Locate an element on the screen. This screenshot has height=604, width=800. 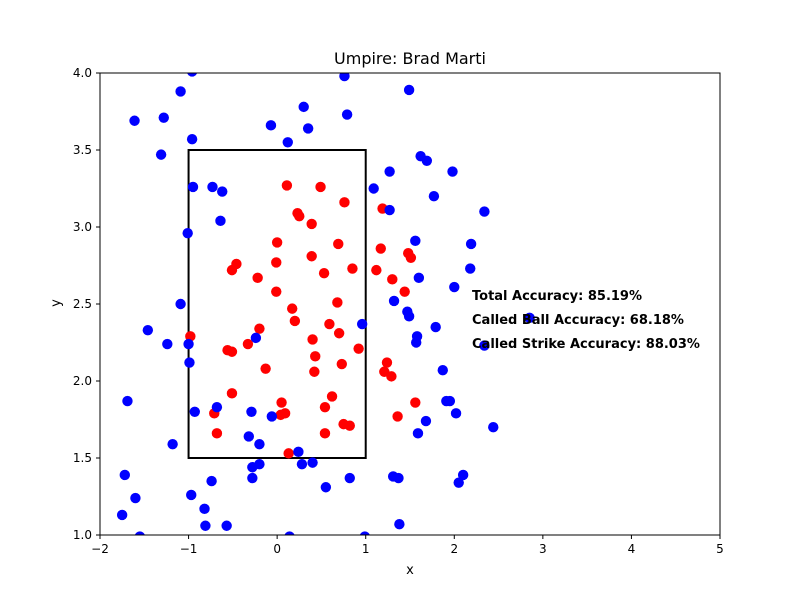
y-tick-label-1: 1.5 is located at coordinates (82, 458).